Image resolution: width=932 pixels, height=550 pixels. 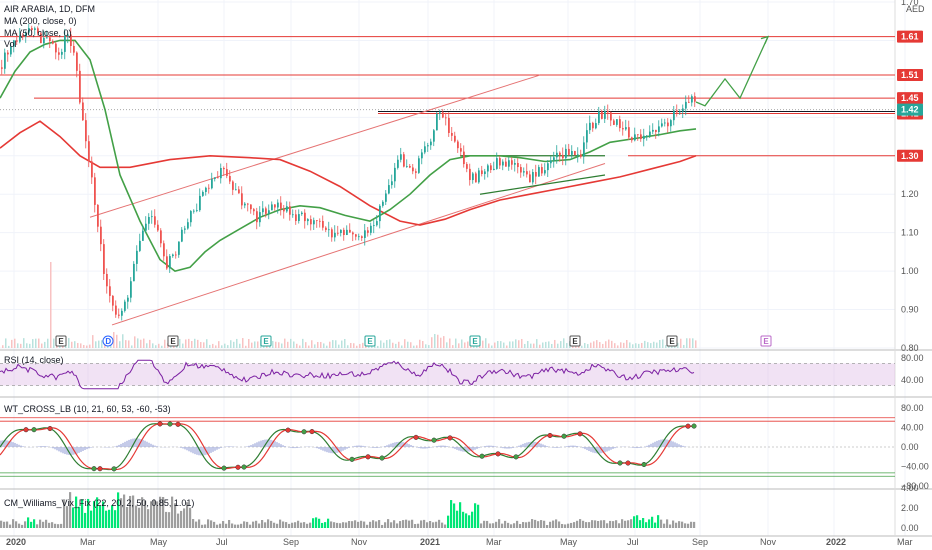 What do you see at coordinates (915, 447) in the screenshot?
I see `wavetrend-axis: −80.00 −40.00 0.00 40.00 80.00` at bounding box center [915, 447].